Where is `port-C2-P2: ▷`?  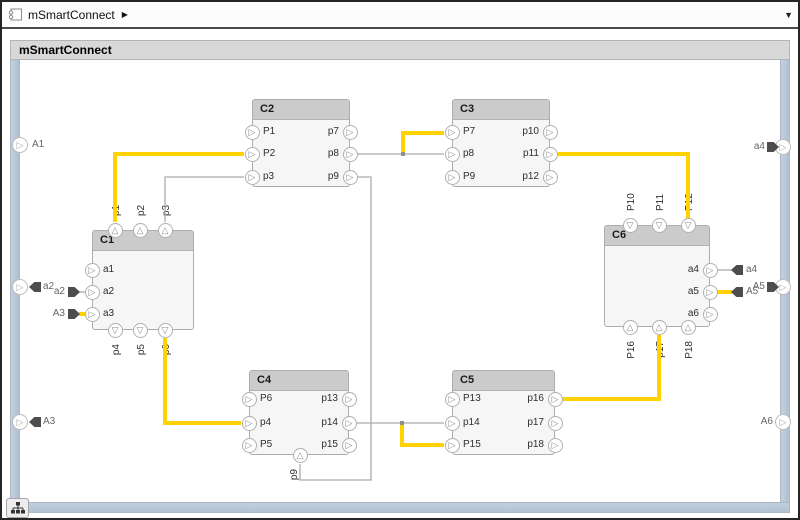
port-C2-P2: ▷ is located at coordinates (252, 154).